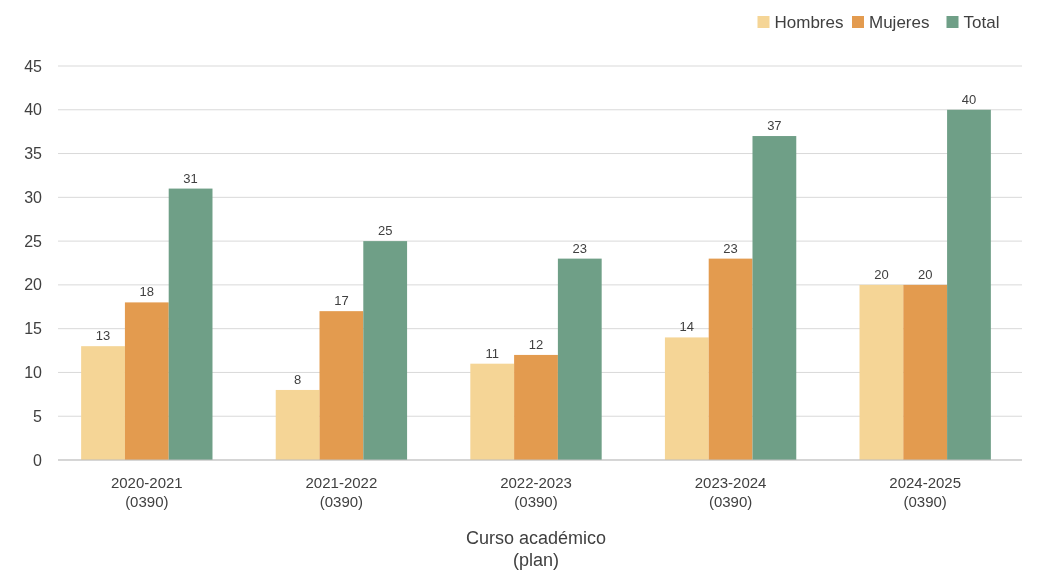 This screenshot has width=1042, height=585. I want to click on data-label: 40, so click(969, 99).